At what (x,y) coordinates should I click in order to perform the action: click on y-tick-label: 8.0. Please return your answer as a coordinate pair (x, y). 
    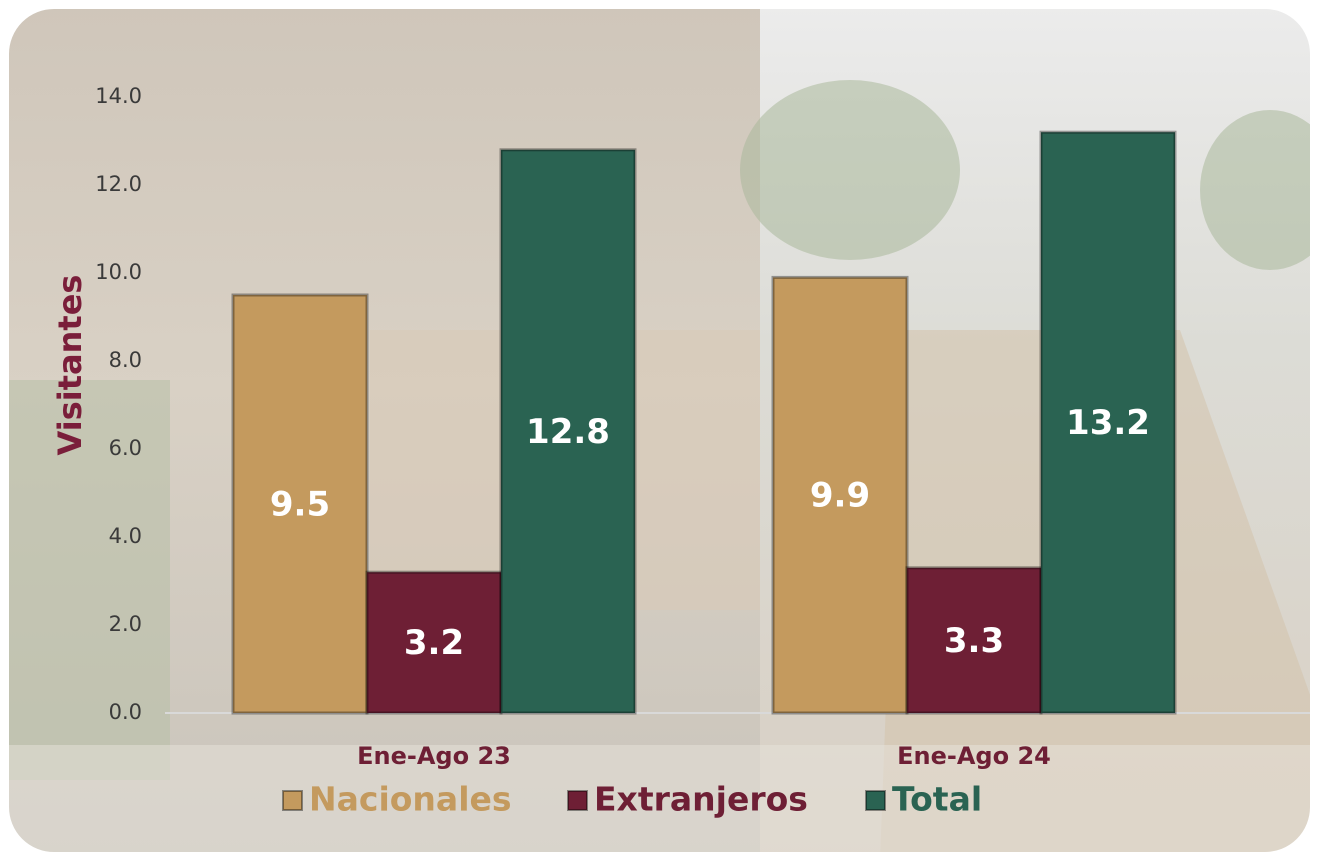
    Looking at the image, I should click on (125, 360).